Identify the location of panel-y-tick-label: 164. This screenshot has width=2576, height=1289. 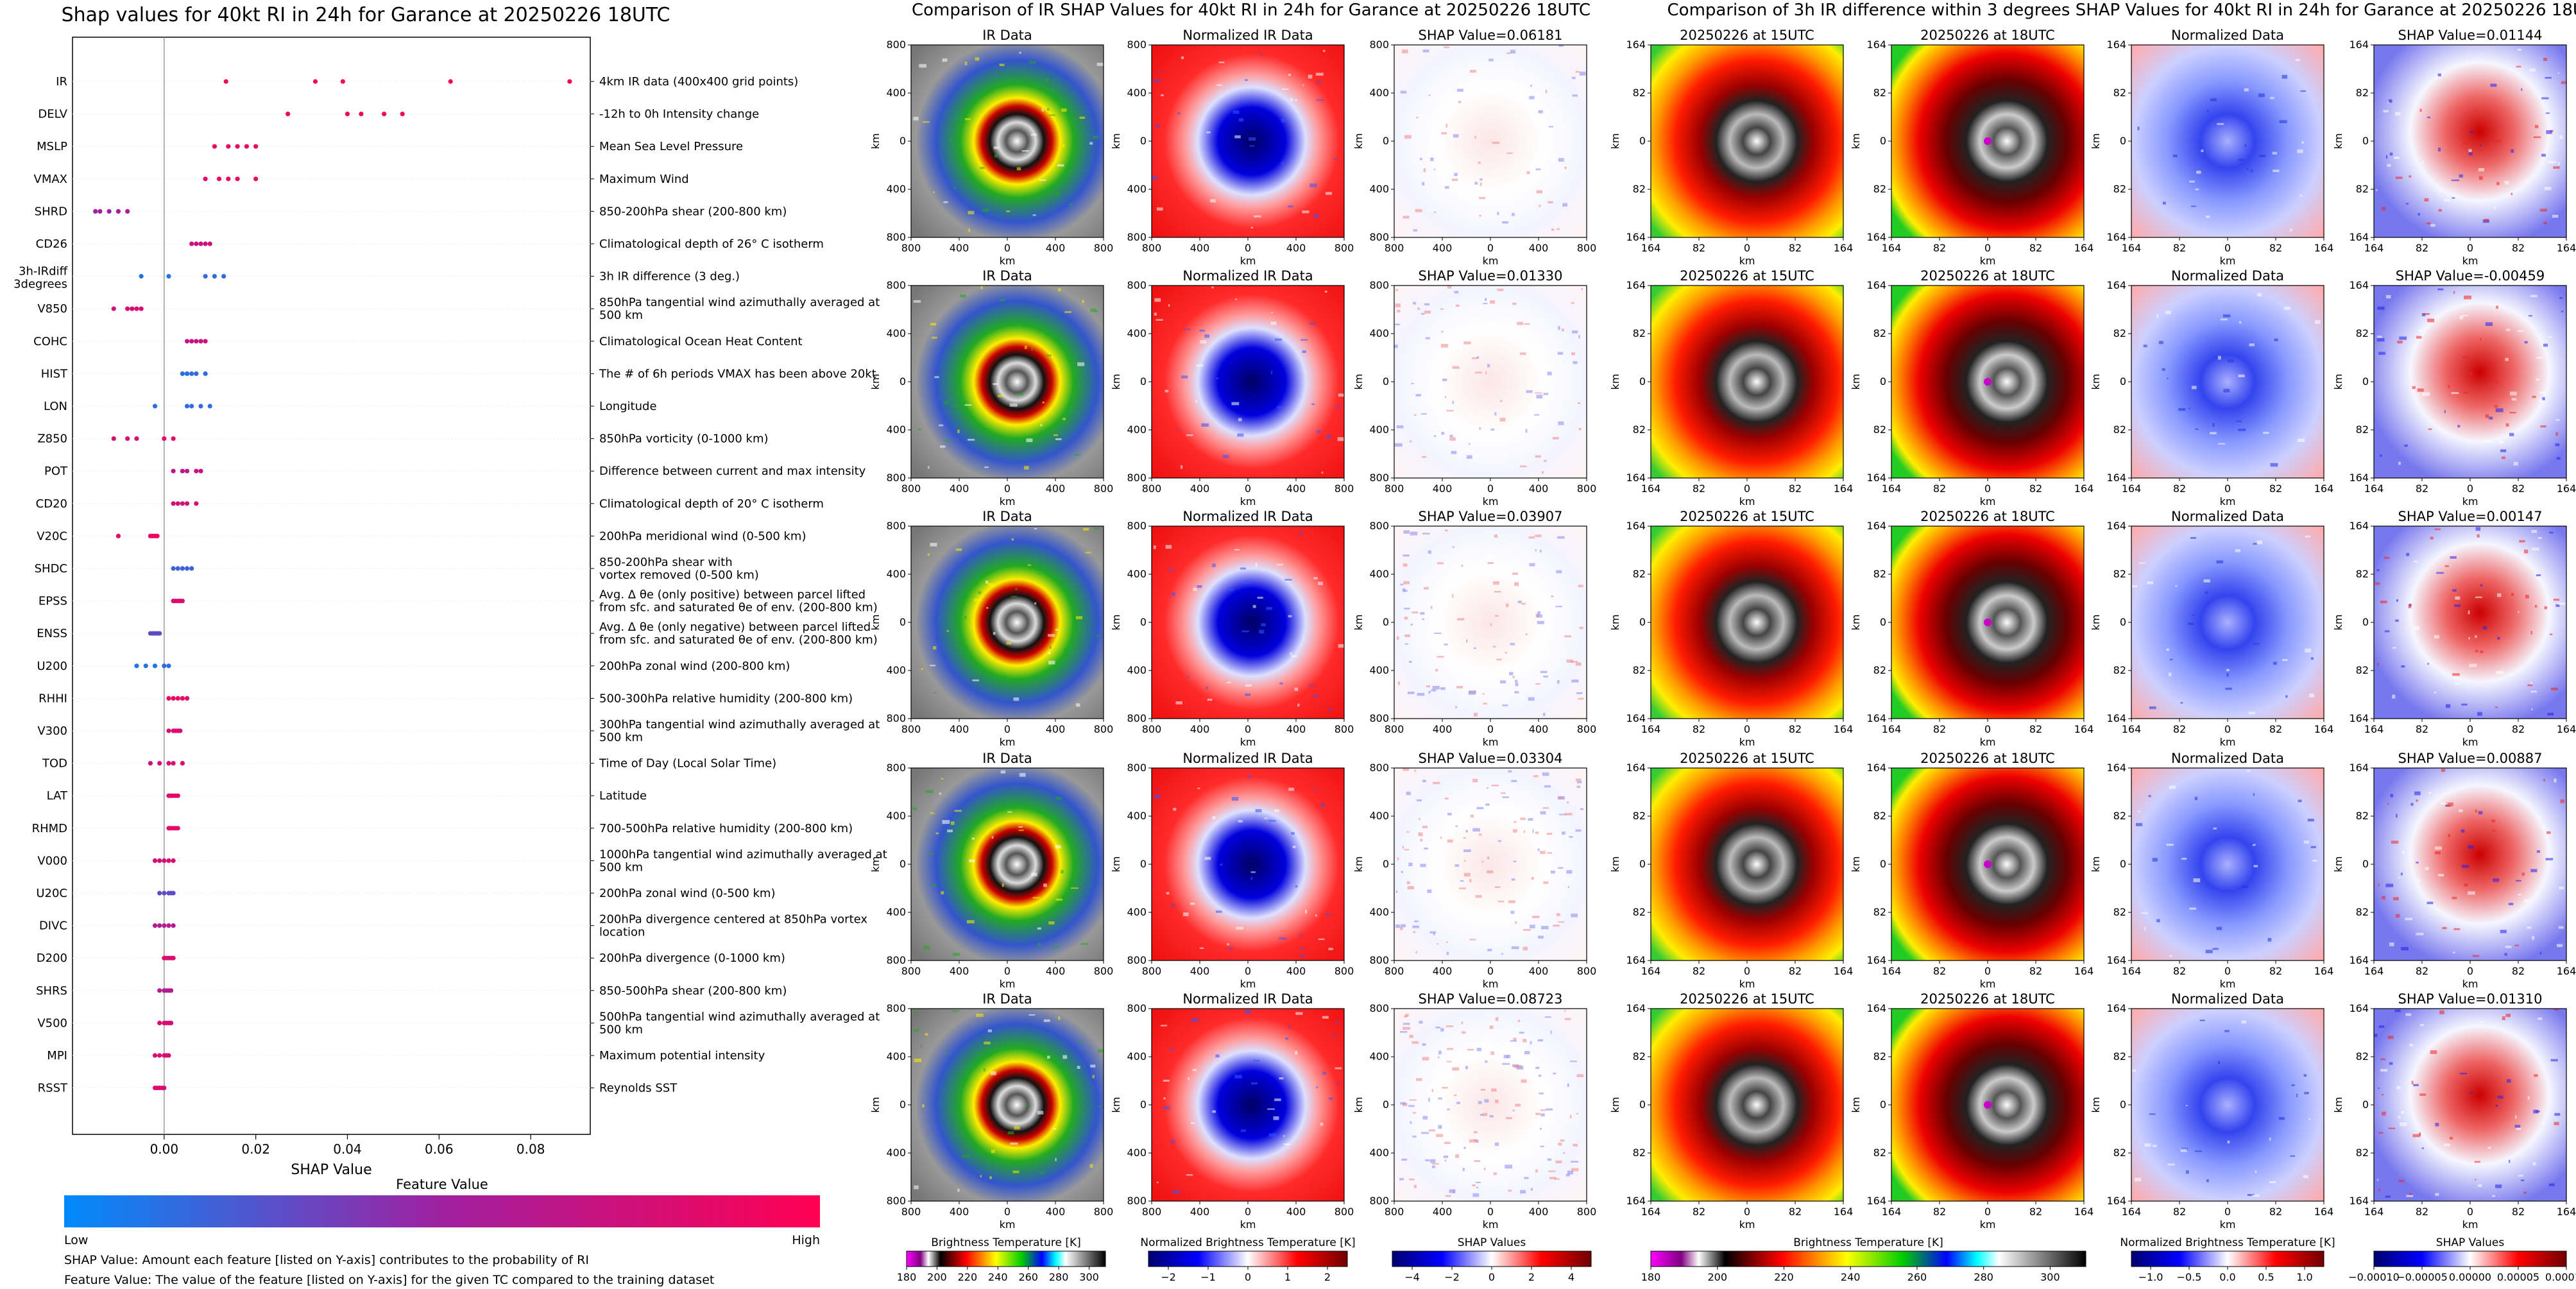
(1876, 960).